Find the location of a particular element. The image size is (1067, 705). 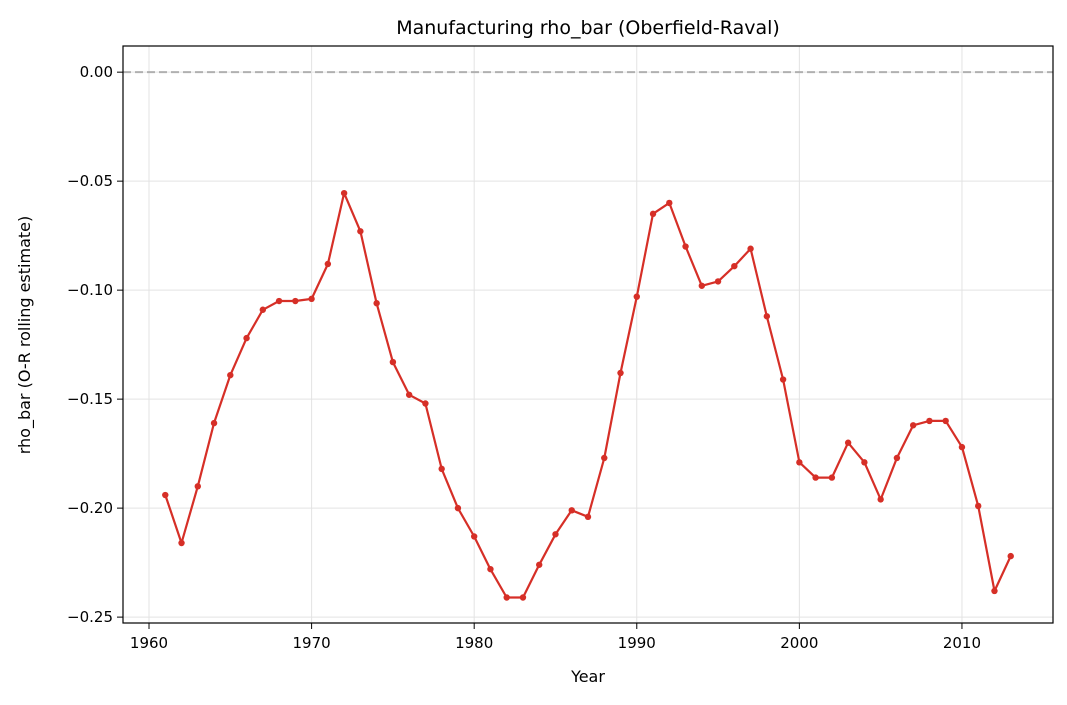

y-tick-label: −0.15 is located at coordinates (90, 399).